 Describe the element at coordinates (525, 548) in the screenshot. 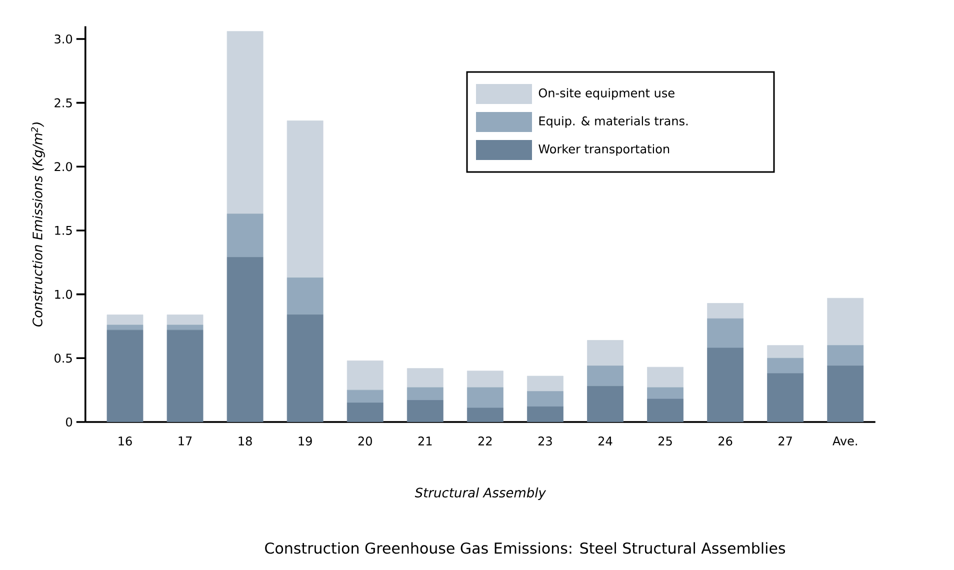

I see `text: Construction Greenhouse Gas Emissions: Steel Structural Assemblies` at that location.